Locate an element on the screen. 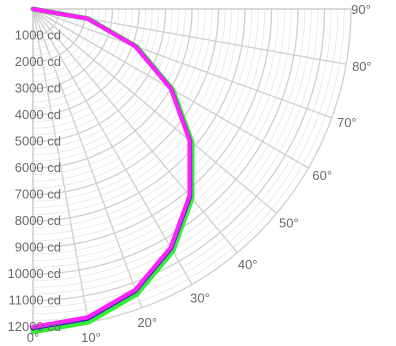 The width and height of the screenshot is (396, 346). r-tick-label: 5000 cd is located at coordinates (38, 141).